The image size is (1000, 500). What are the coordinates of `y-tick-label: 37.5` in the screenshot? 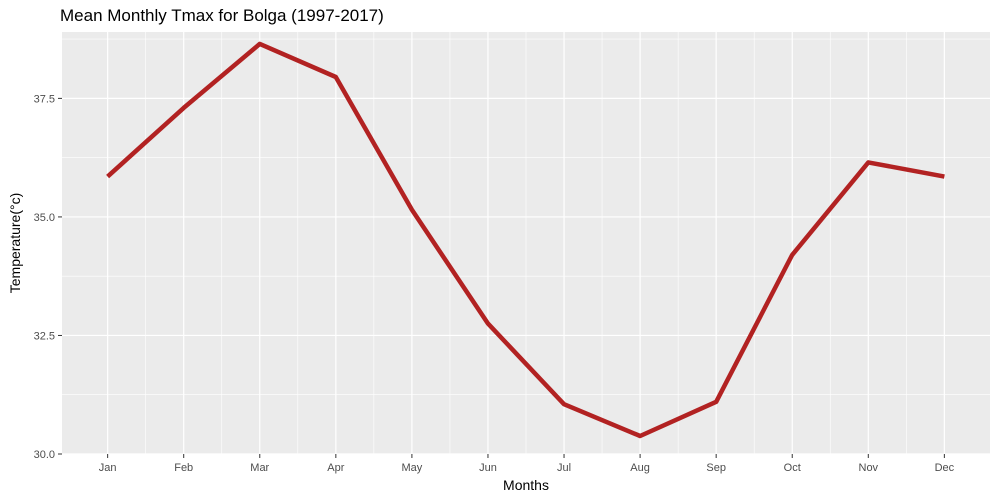 It's located at (44, 99).